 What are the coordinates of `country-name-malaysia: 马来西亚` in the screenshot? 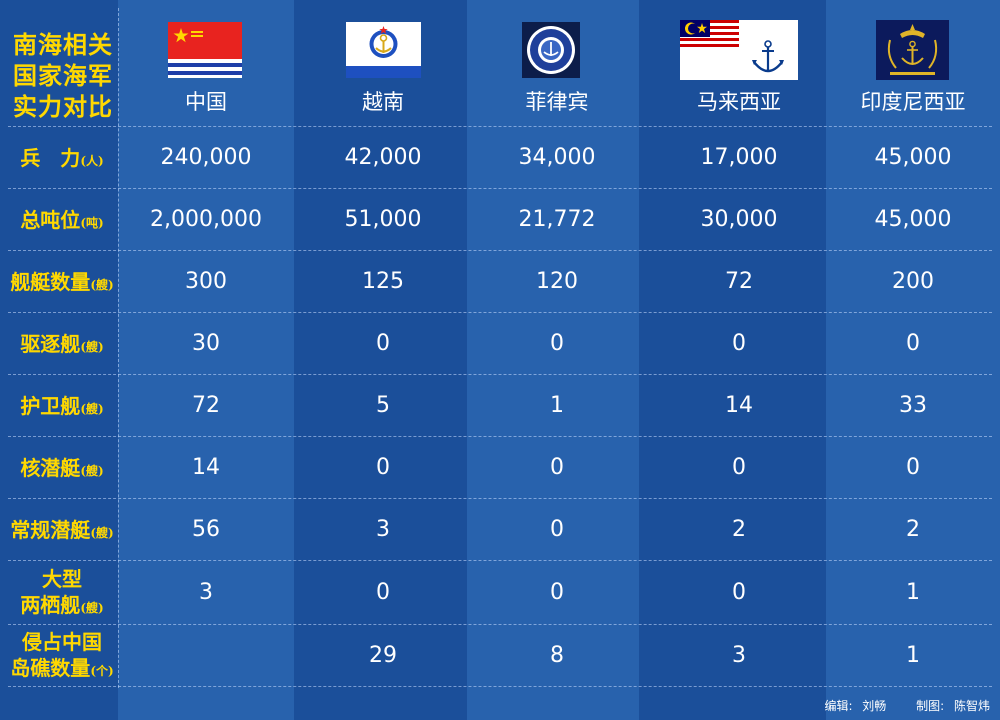 It's located at (739, 102).